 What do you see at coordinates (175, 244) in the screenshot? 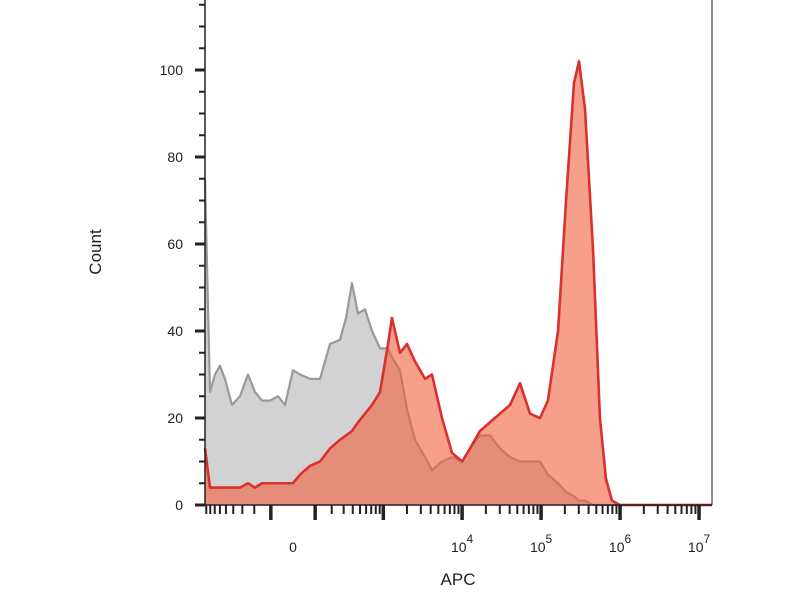
I see `y-tick-label: 60` at bounding box center [175, 244].